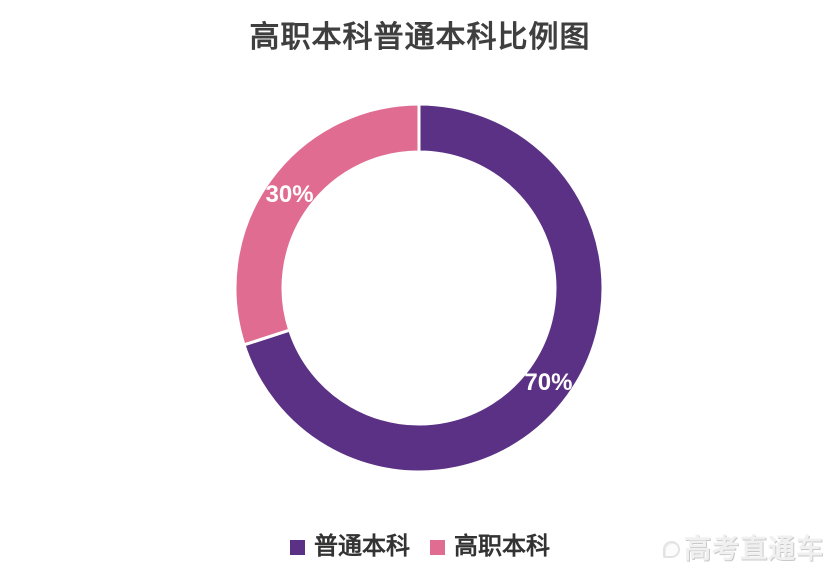  I want to click on legend-swatch-purple, so click(297, 547).